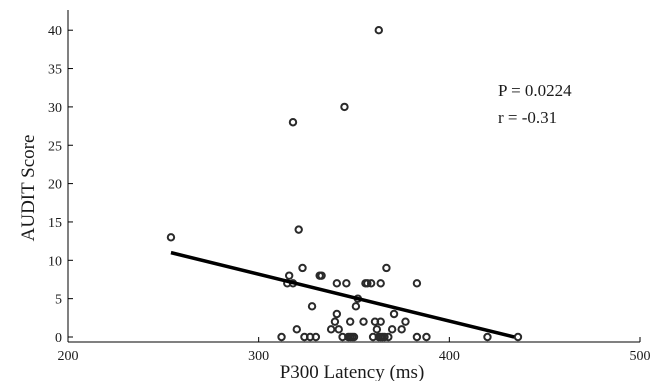 This screenshot has width=654, height=381. What do you see at coordinates (55, 108) in the screenshot?
I see `y-tick-label: 30` at bounding box center [55, 108].